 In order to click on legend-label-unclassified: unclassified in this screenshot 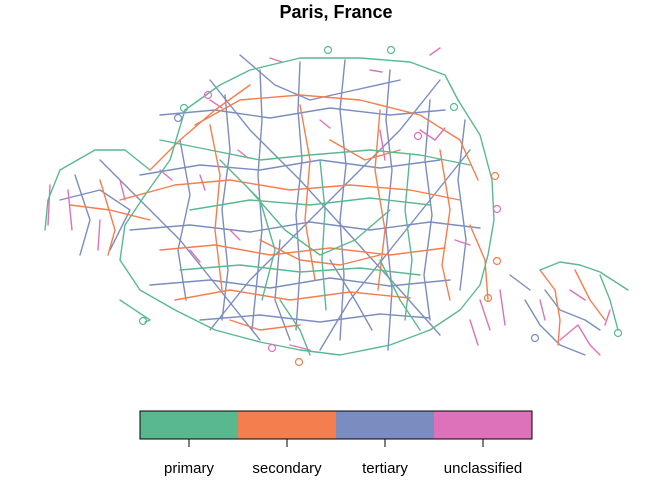, I will do `click(483, 468)`.